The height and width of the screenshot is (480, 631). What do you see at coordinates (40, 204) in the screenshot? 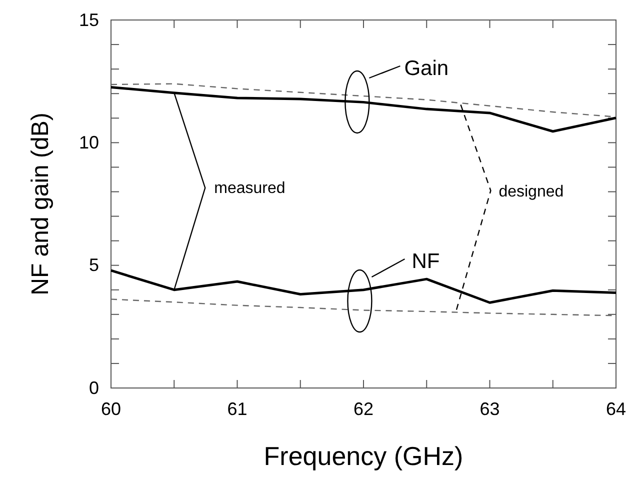
I see `y-axis-title: NF and gain (dB)` at bounding box center [40, 204].